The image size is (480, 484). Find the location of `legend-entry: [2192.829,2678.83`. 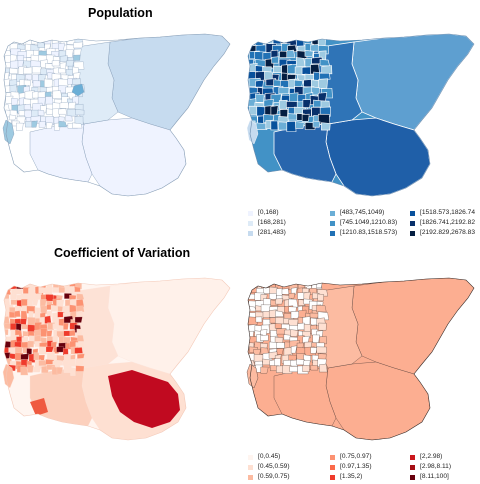

legend-entry: [2192.829,2678.83 is located at coordinates (442, 233).